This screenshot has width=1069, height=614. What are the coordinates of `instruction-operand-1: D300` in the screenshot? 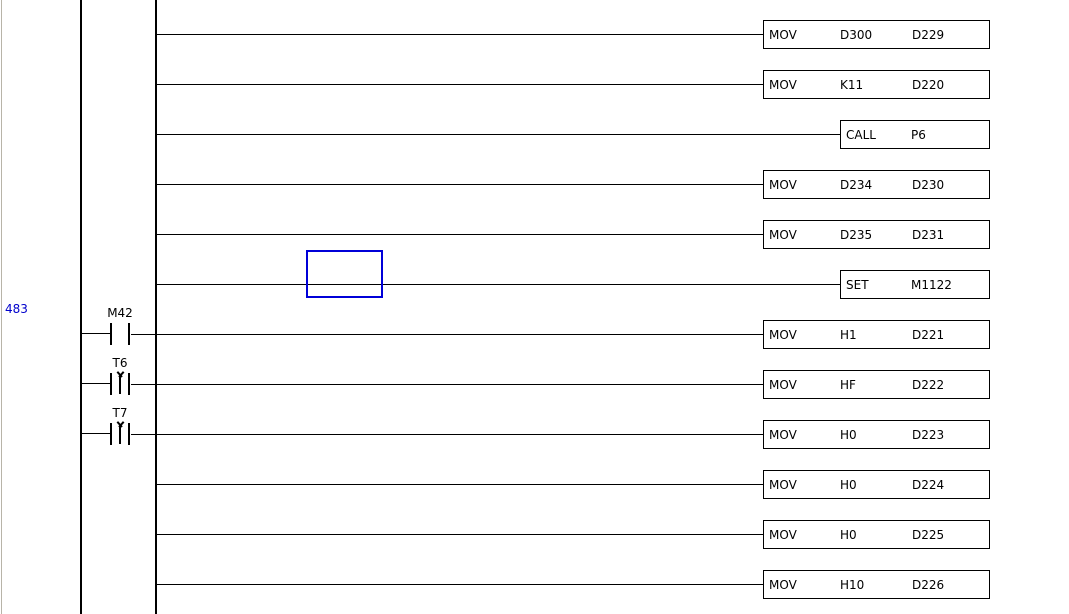 It's located at (856, 35).